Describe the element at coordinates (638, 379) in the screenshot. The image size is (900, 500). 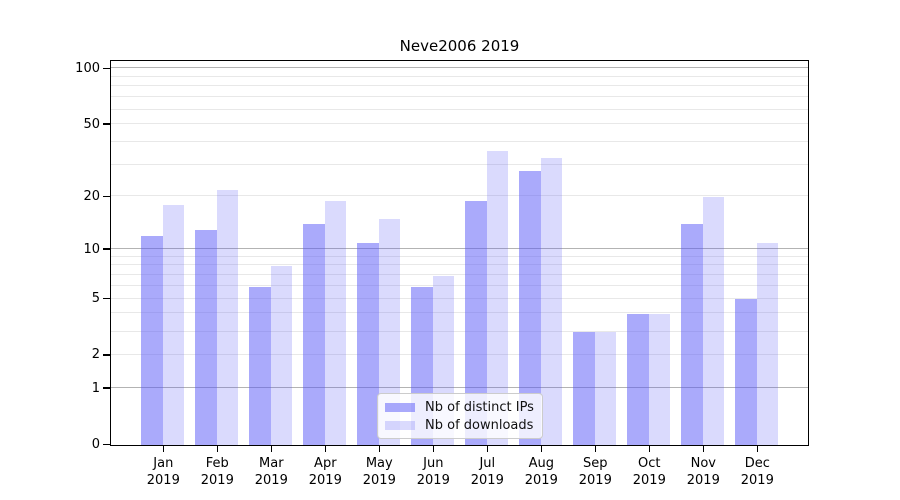
I see `bar-oct-ips` at that location.